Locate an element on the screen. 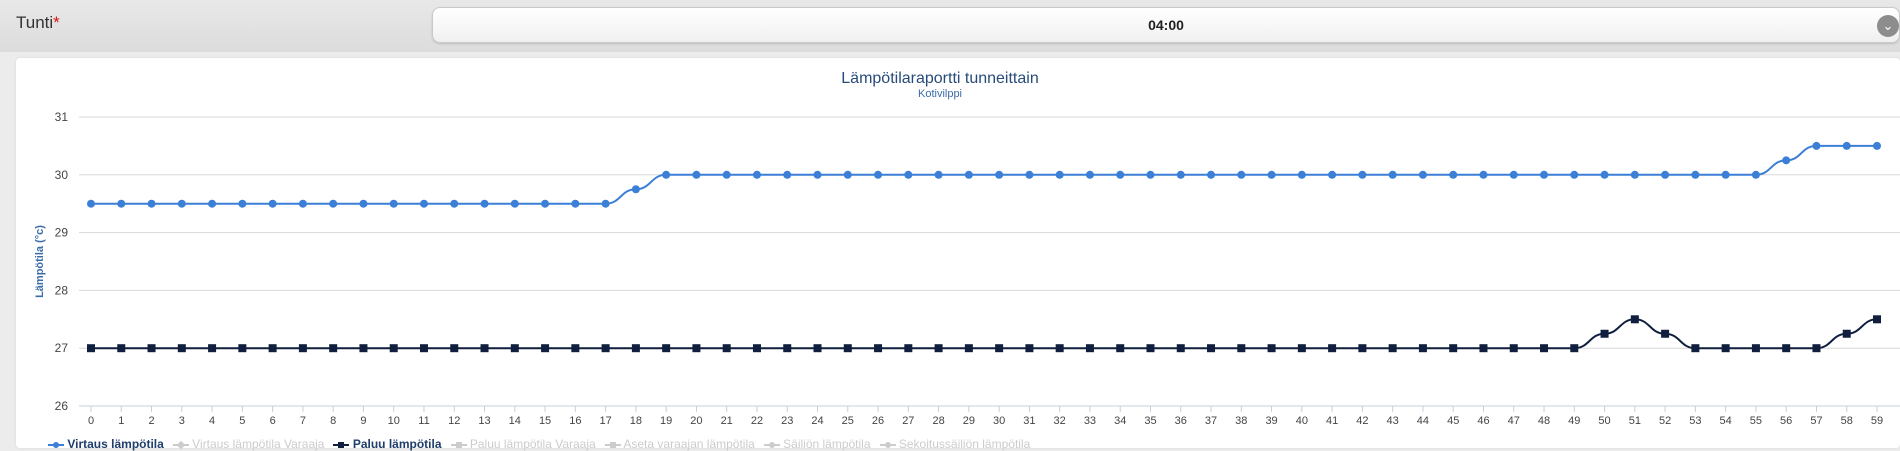  x-tick-label: 23 is located at coordinates (787, 421).